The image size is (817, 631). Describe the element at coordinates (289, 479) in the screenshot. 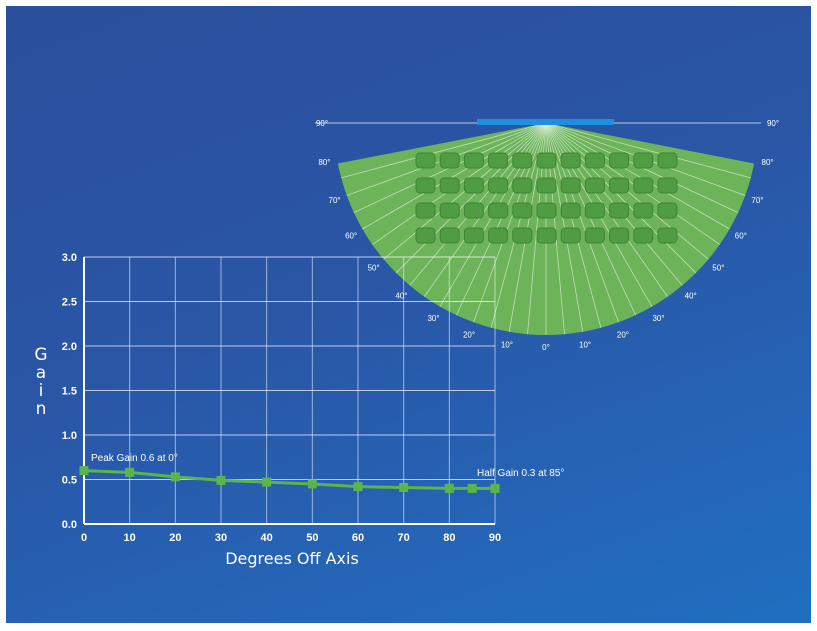

I see `gain-series-points` at that location.